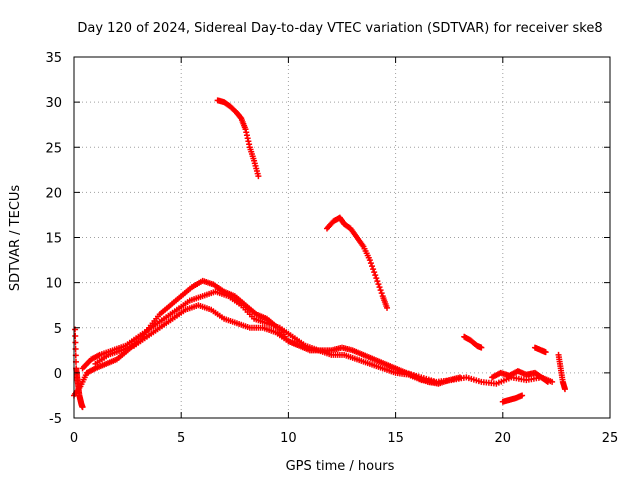 This screenshot has height=480, width=640. Describe the element at coordinates (288, 438) in the screenshot. I see `x-tick-label: 10` at that location.